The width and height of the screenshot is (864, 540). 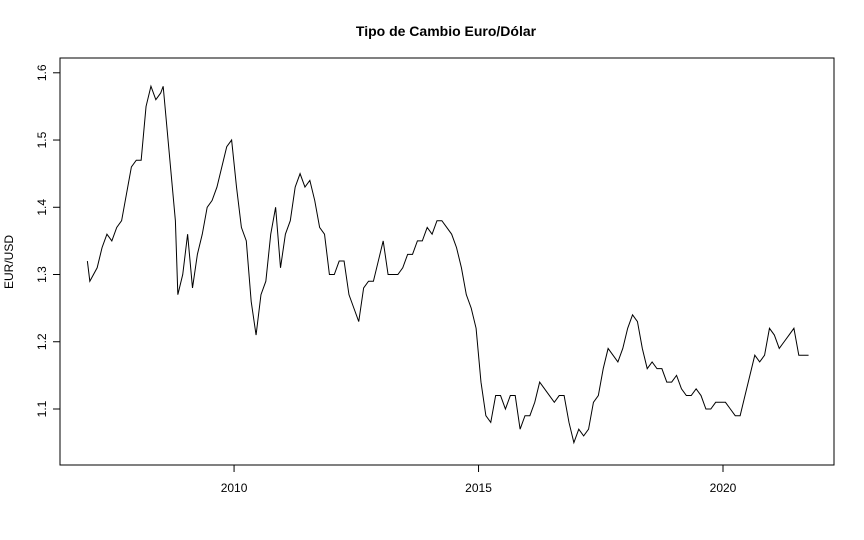 I want to click on y-tick-label: 1.5, so click(x=42, y=139).